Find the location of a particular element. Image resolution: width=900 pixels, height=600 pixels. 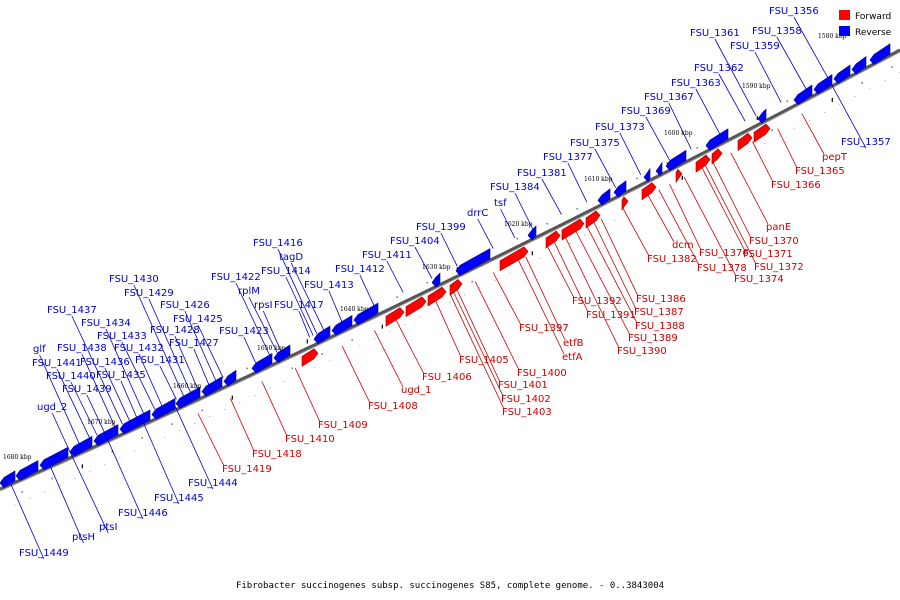

gene-label: FSU_1374 is located at coordinates (759, 279).